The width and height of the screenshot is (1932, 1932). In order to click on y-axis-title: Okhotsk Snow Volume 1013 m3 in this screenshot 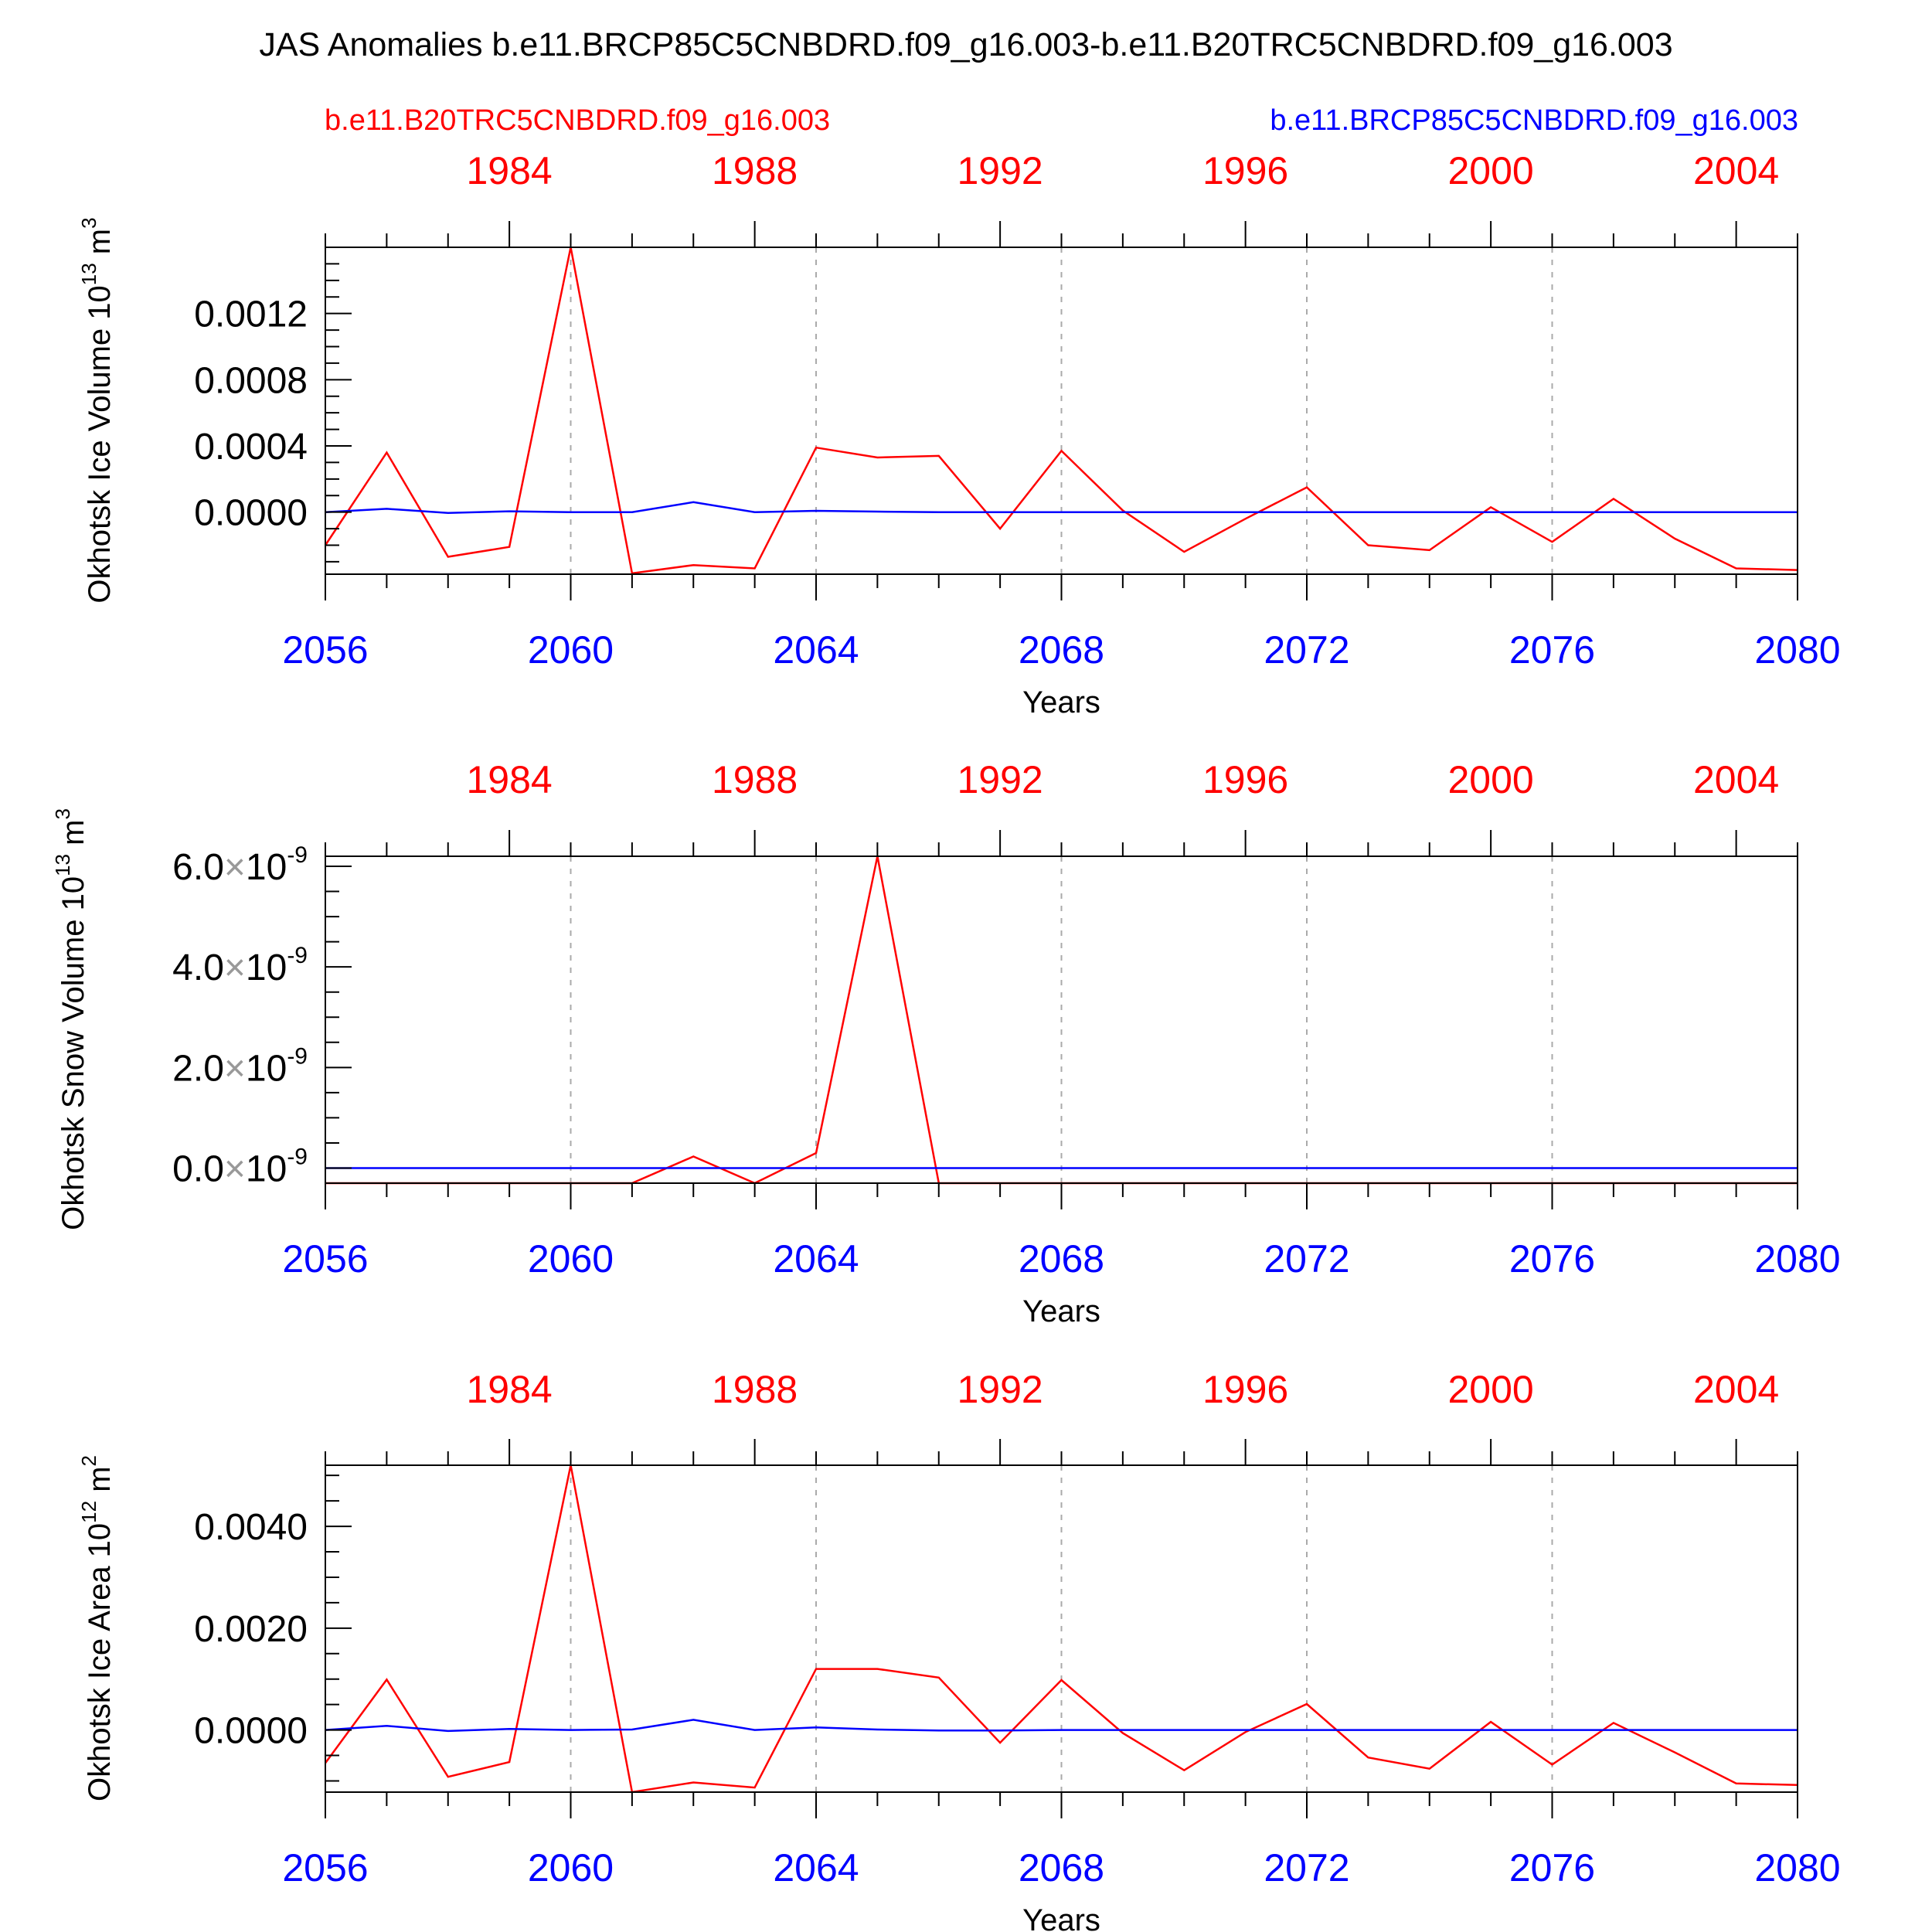, I will do `click(70, 1019)`.